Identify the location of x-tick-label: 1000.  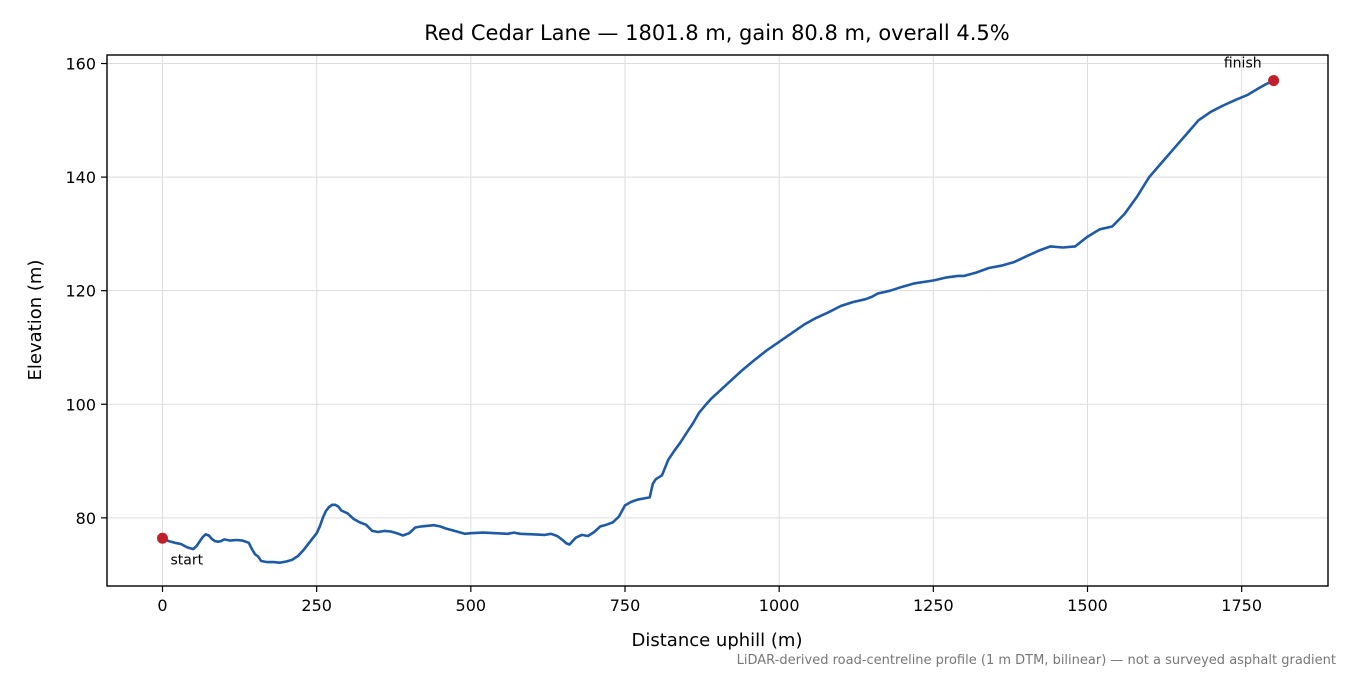
(779, 605).